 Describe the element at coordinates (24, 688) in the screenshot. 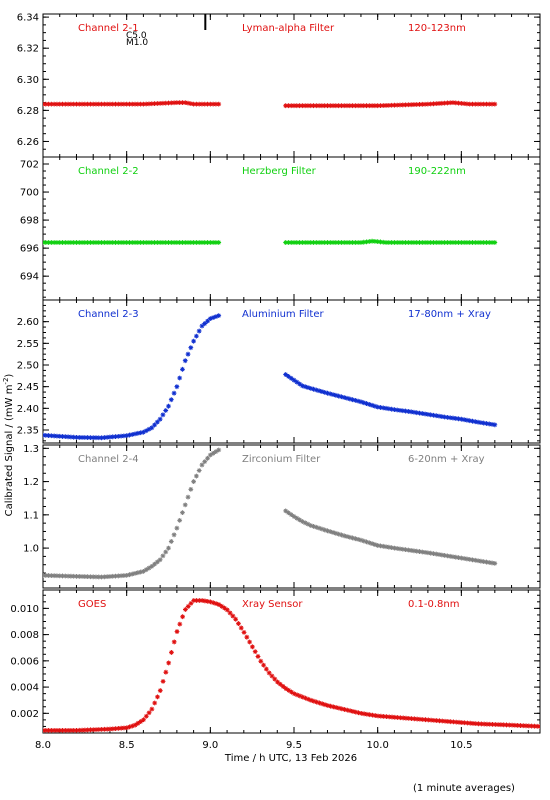

I see `y-tick-label: 0.004` at that location.